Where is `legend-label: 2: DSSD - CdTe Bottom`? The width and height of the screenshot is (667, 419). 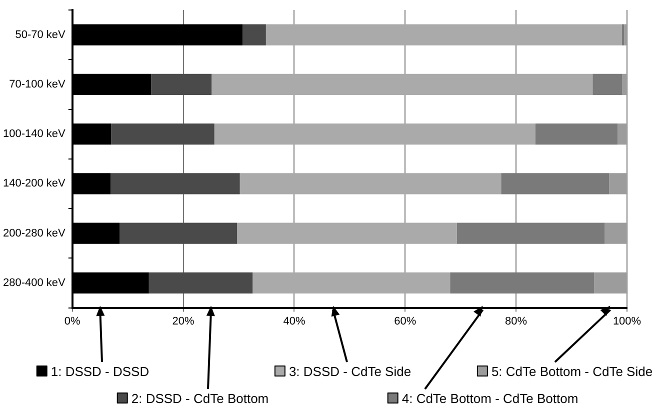 legend-label: 2: DSSD - CdTe Bottom is located at coordinates (200, 398).